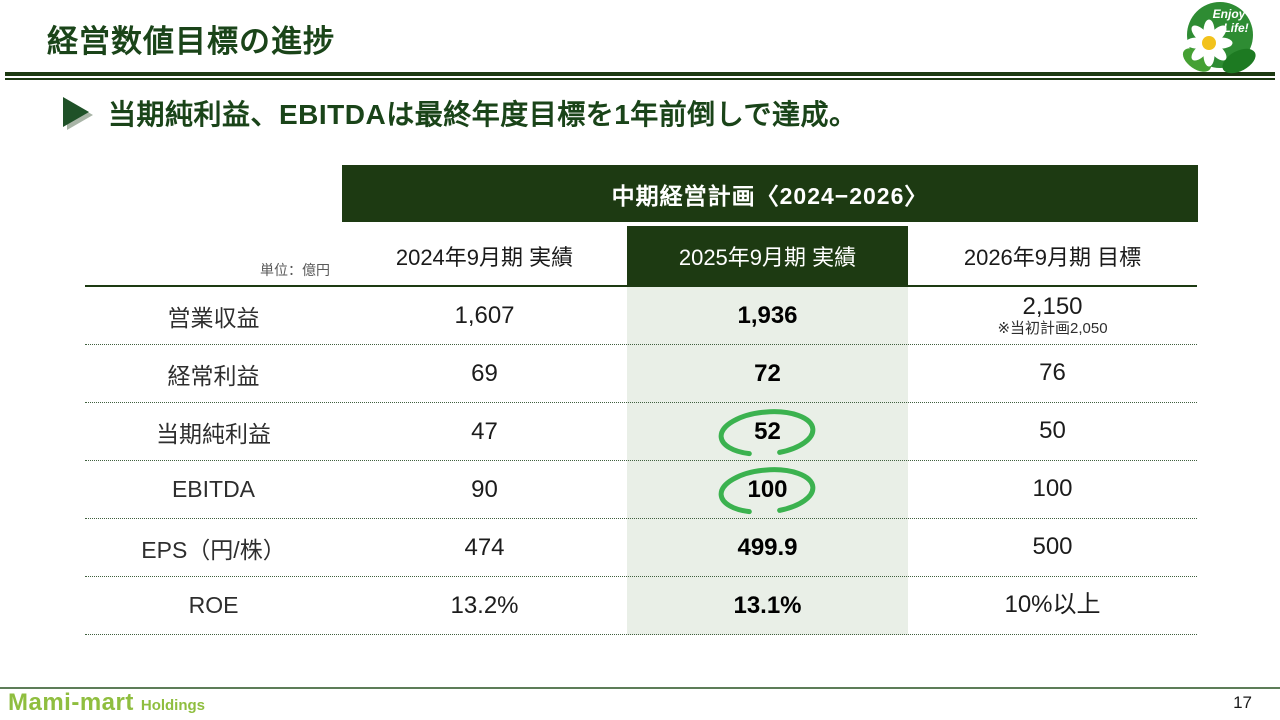  I want to click on cell-2026-target: 76, so click(1052, 373).